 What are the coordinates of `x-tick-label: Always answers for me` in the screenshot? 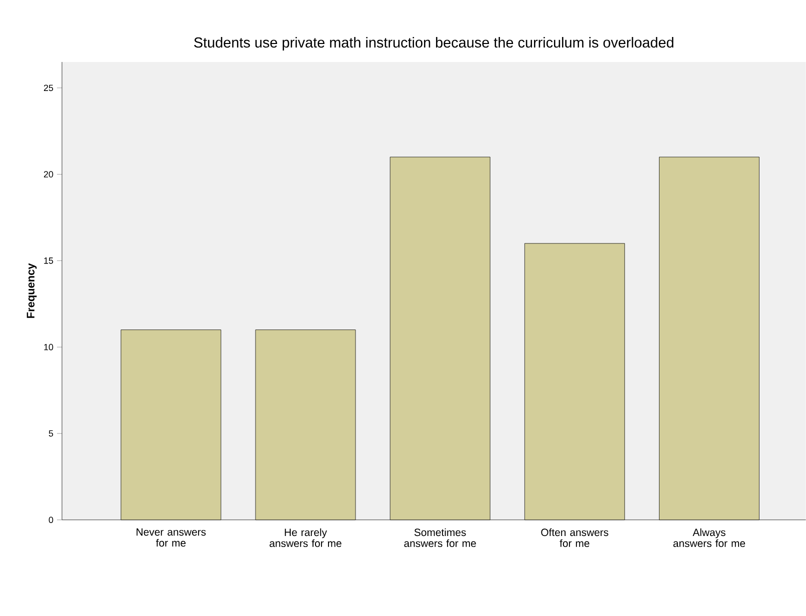 It's located at (709, 538).